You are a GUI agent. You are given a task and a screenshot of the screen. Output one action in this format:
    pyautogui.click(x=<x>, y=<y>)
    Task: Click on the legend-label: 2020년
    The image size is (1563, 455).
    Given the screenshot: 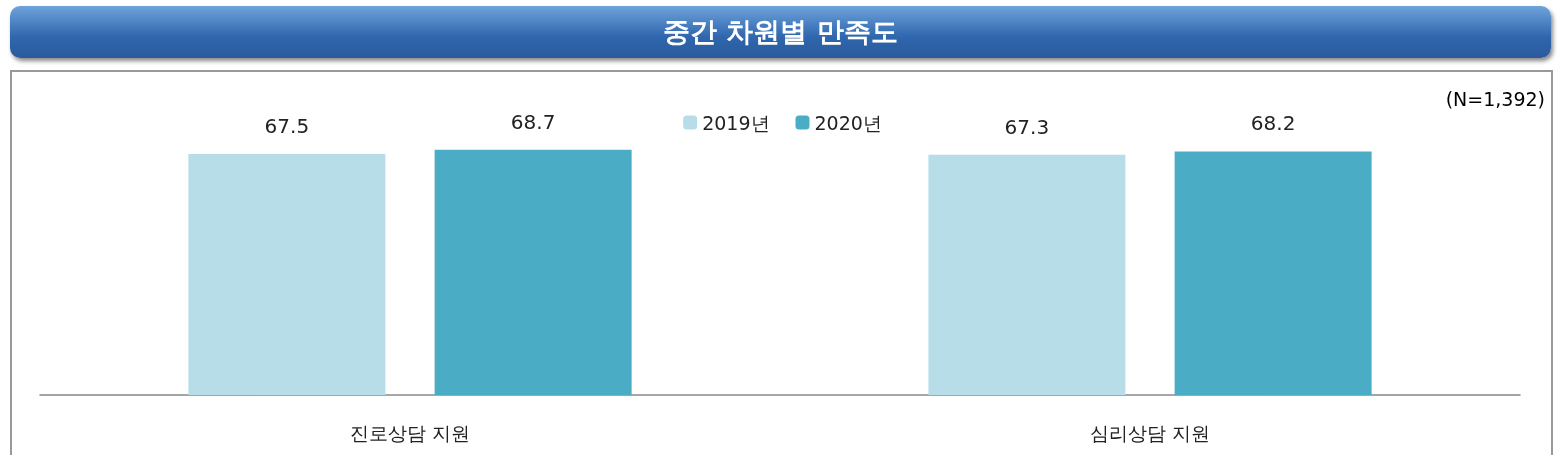 What is the action you would take?
    pyautogui.click(x=848, y=122)
    